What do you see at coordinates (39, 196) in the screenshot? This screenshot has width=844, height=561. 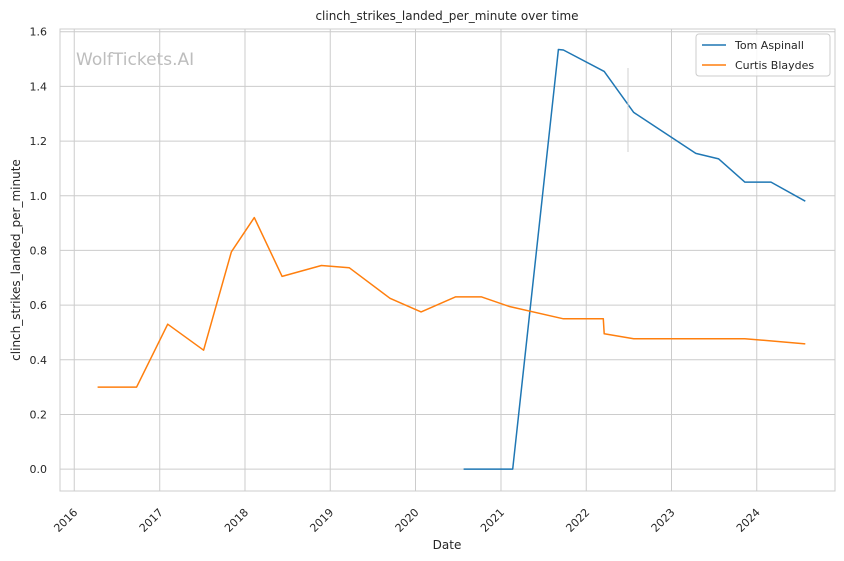 I see `y-tick-label: 1.0` at bounding box center [39, 196].